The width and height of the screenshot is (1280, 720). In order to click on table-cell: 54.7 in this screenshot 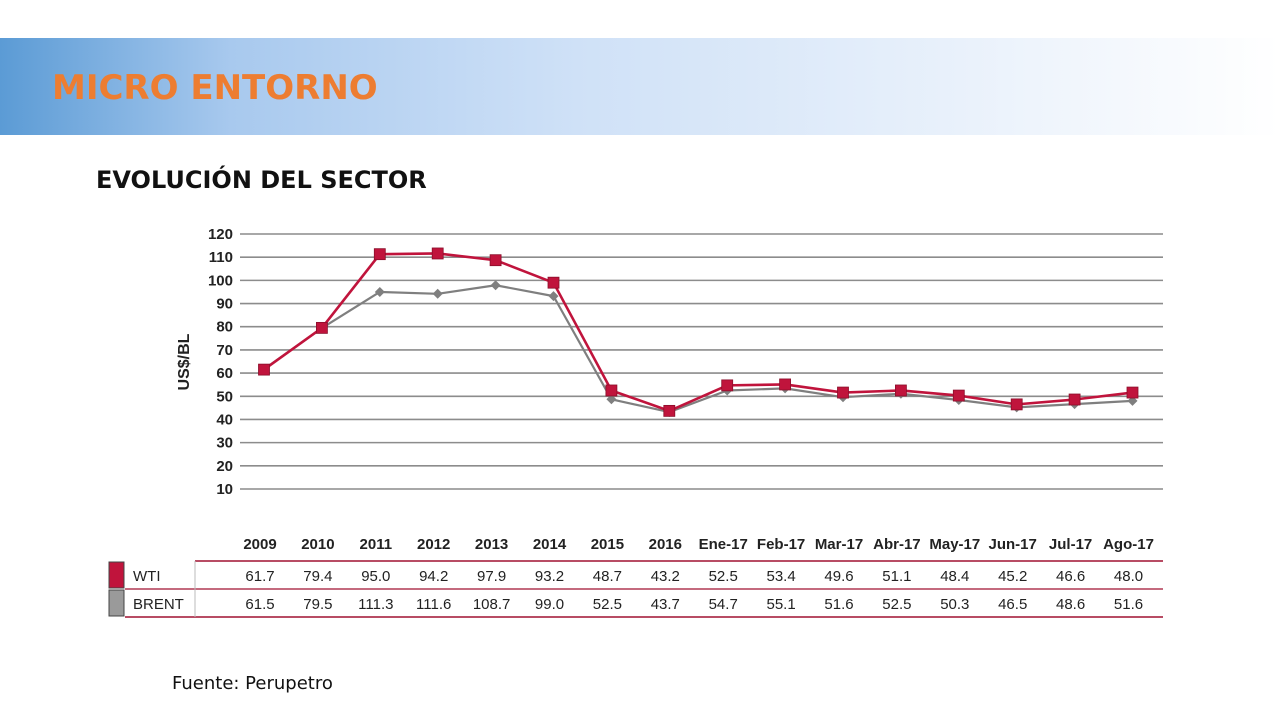, I will do `click(723, 604)`.